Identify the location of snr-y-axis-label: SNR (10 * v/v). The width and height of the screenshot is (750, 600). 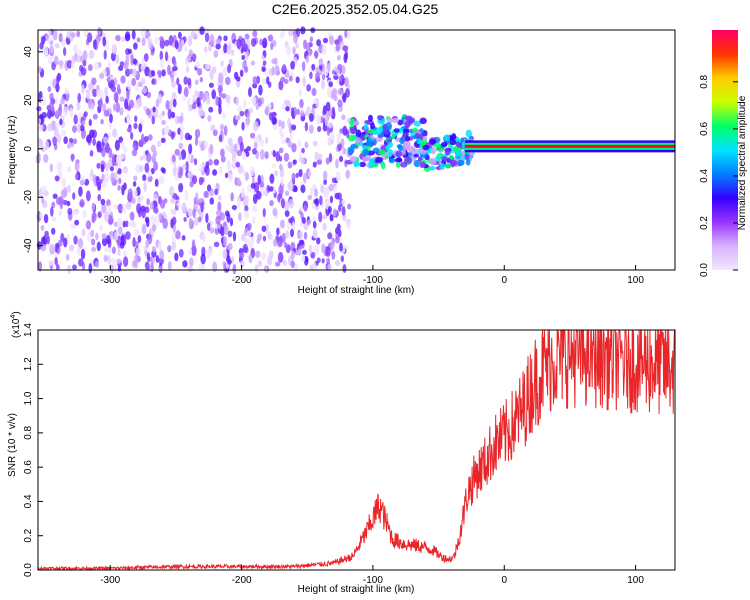
(12, 445).